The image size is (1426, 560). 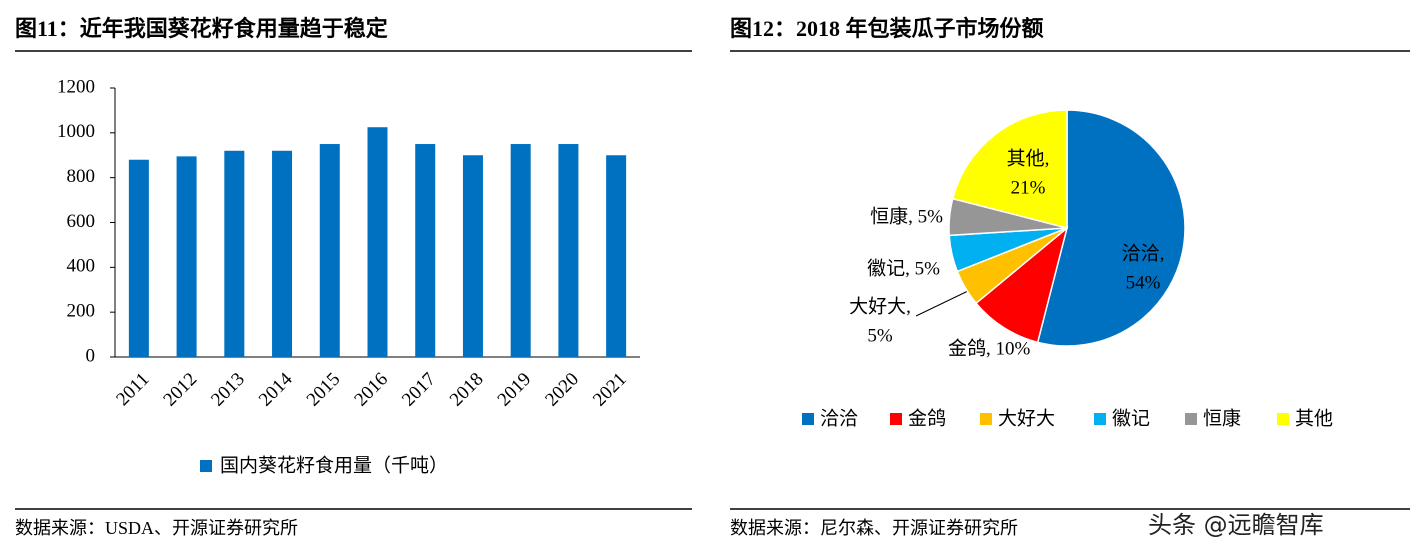 I want to click on y-tick-label: 200, so click(x=81, y=311).